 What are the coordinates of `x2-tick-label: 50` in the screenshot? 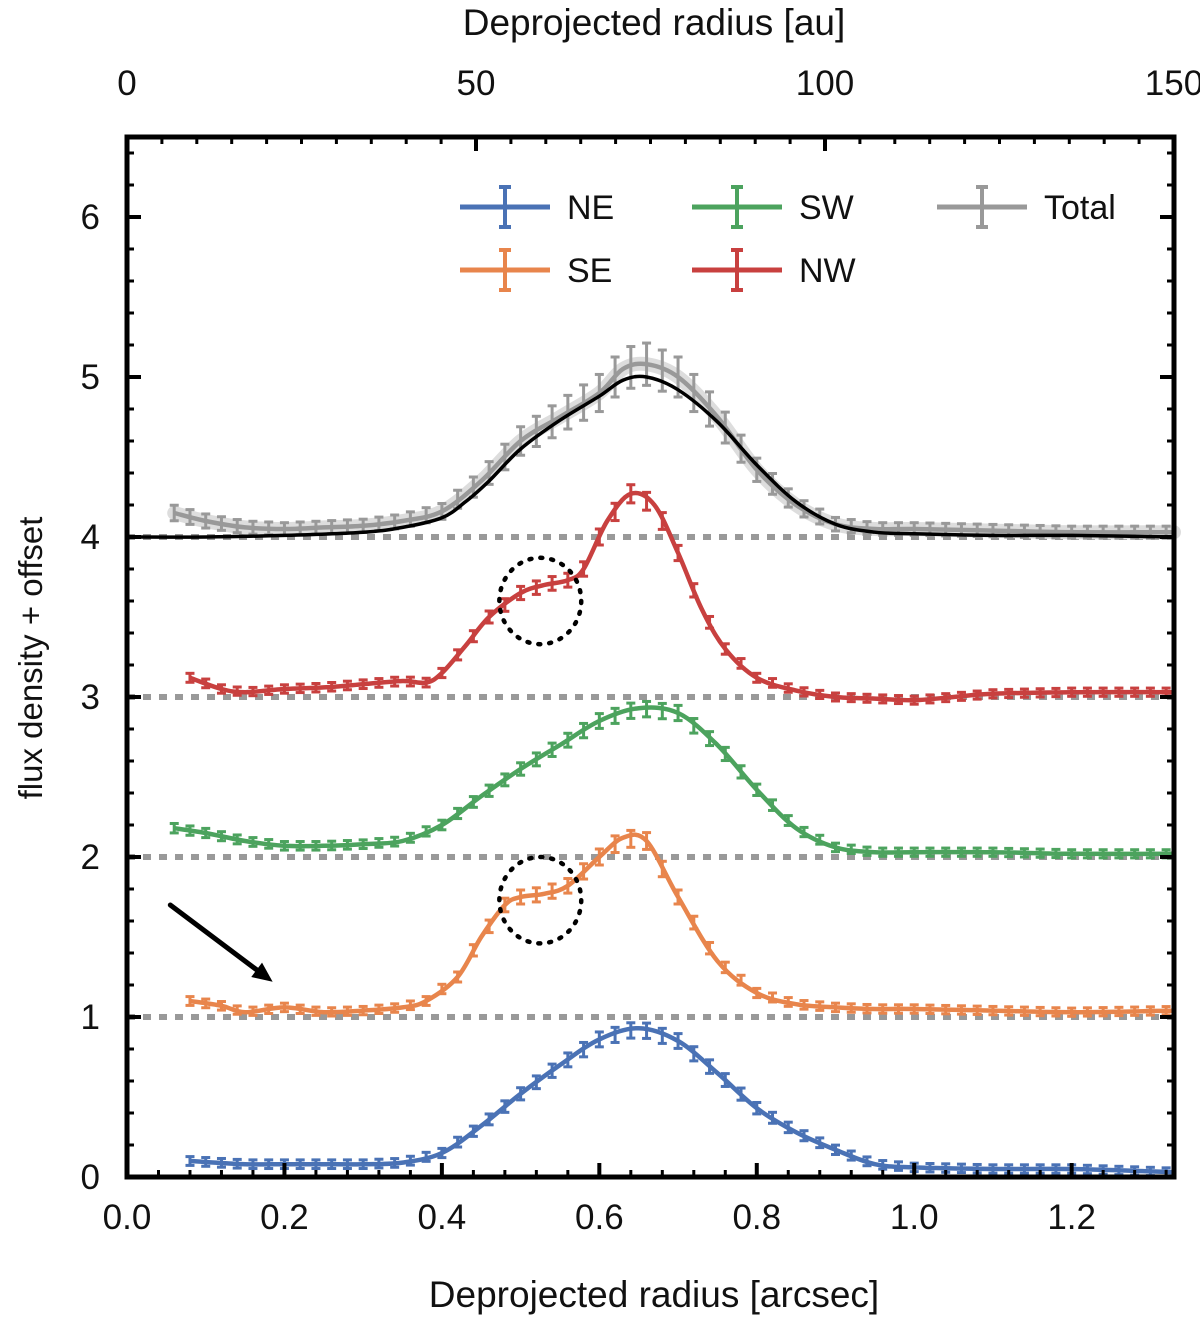 It's located at (476, 83).